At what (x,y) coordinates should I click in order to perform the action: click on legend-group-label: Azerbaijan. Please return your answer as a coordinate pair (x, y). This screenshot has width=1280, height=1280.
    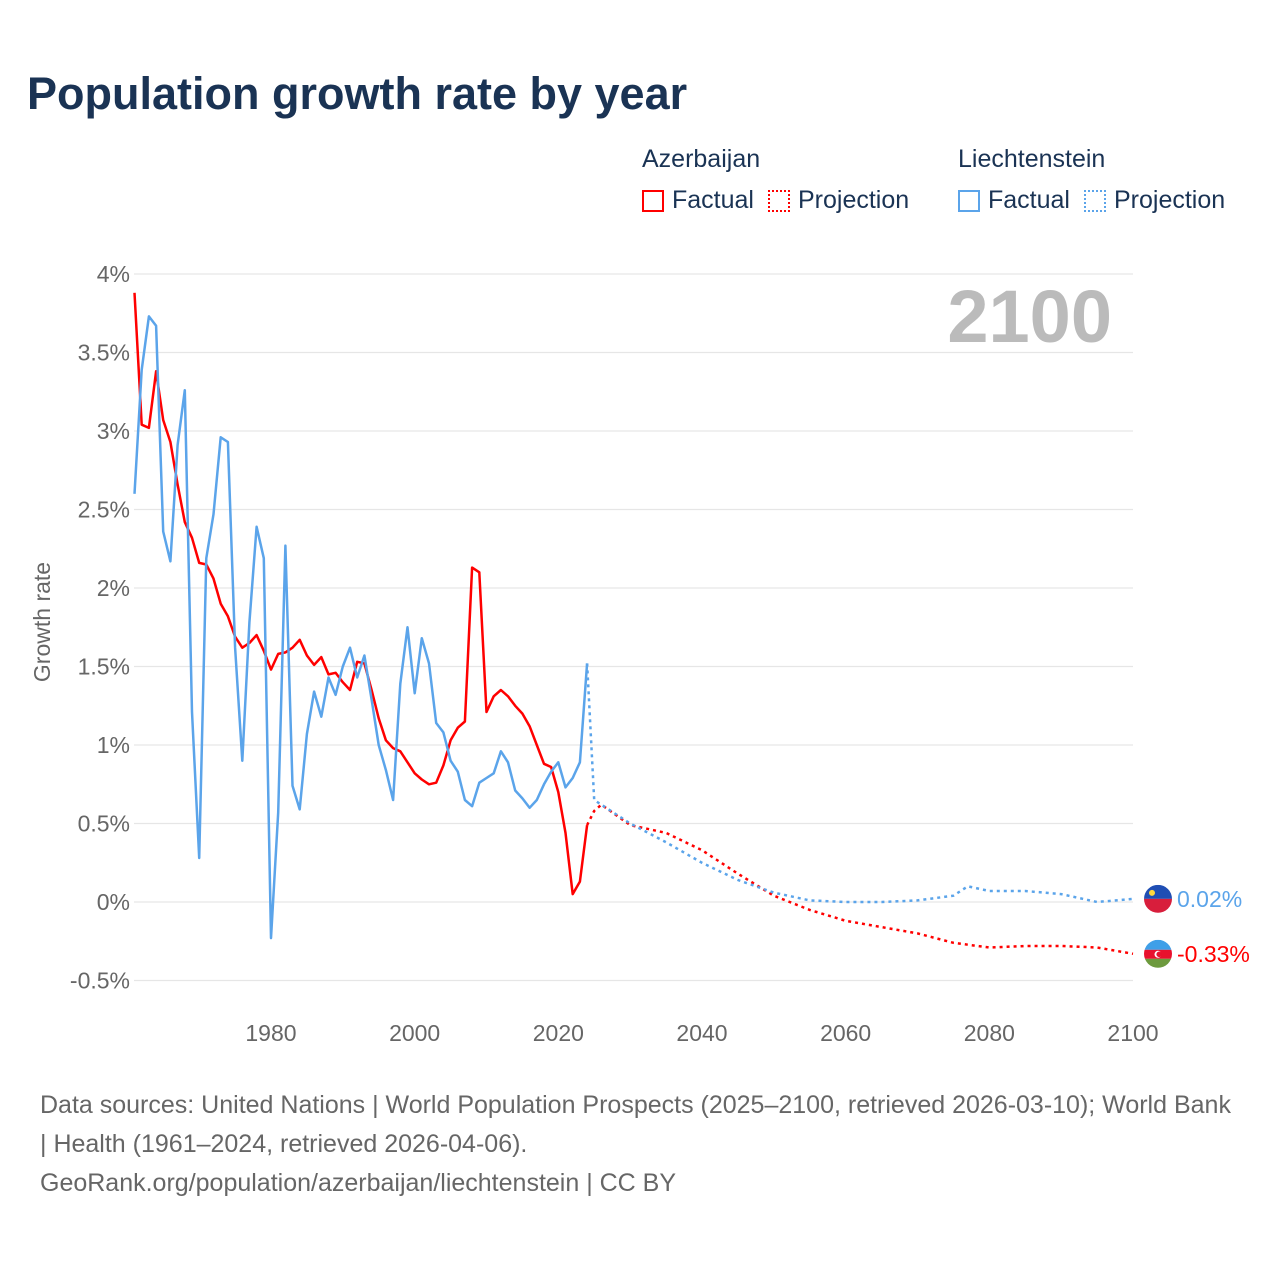
    Looking at the image, I should click on (701, 159).